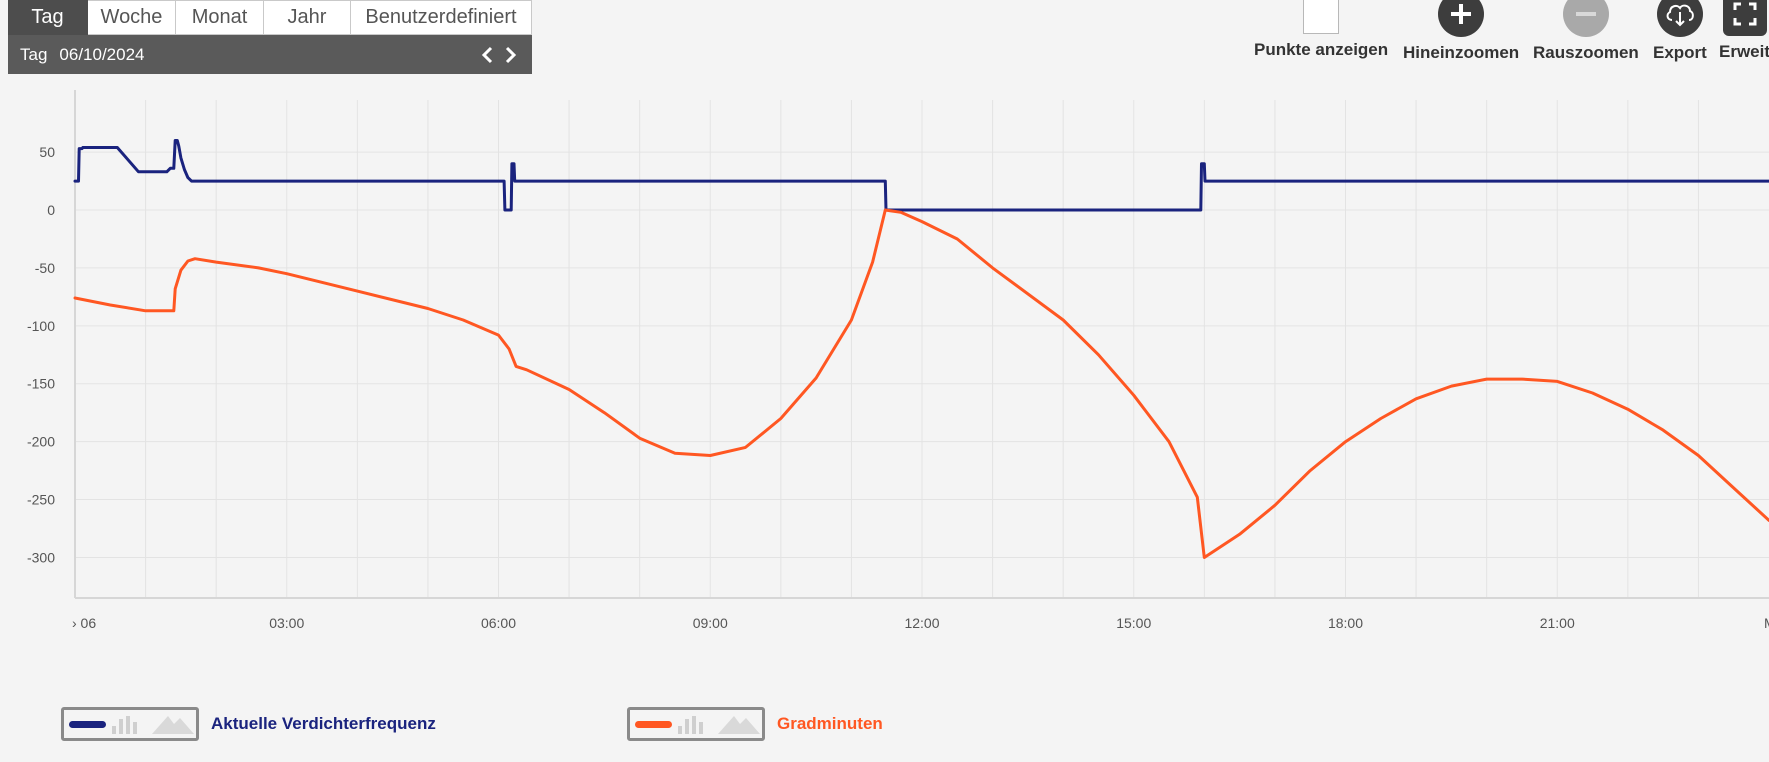  I want to click on legend-item-degree-minutes: Gradminuten, so click(755, 724).